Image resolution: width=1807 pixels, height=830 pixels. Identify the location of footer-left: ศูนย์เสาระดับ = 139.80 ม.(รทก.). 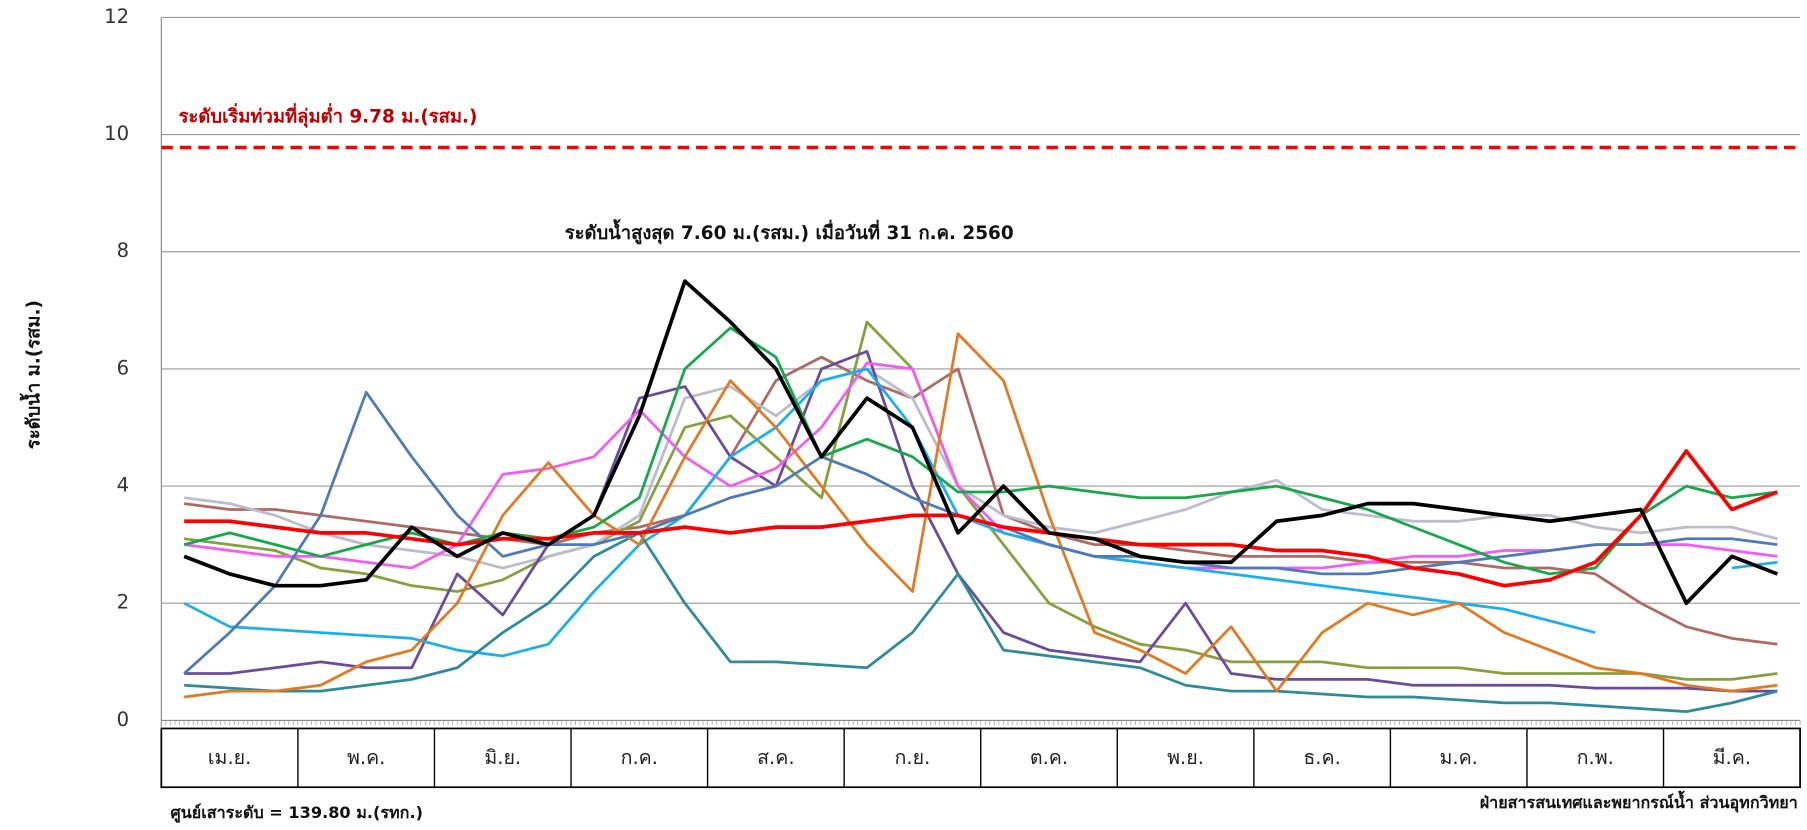
(297, 813).